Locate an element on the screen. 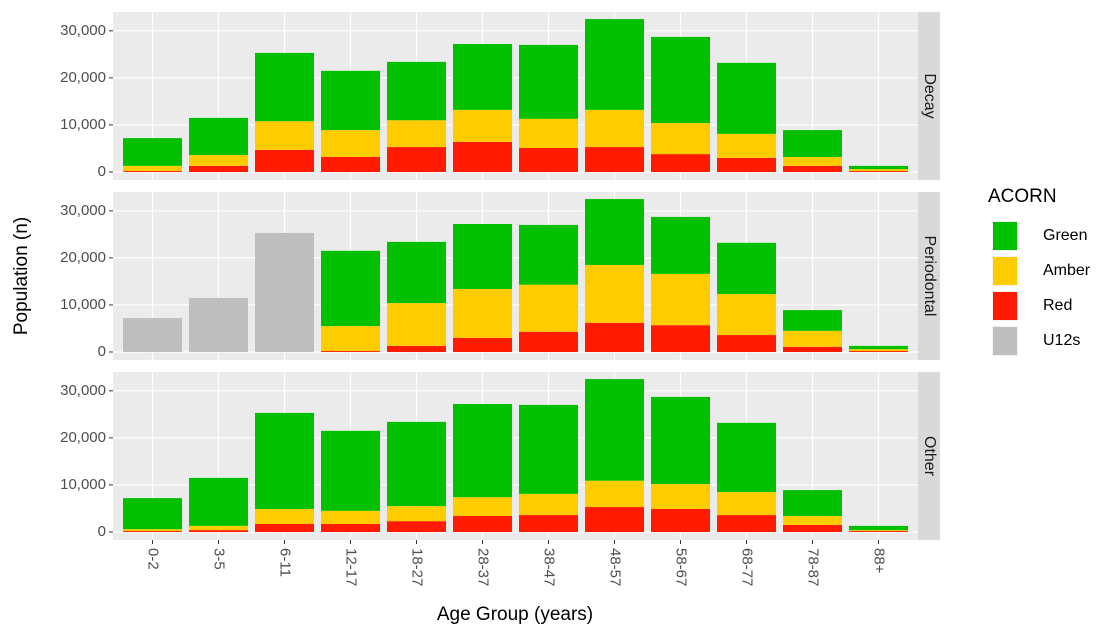 The width and height of the screenshot is (1102, 628). x-tick-label: 0-2 is located at coordinates (153, 559).